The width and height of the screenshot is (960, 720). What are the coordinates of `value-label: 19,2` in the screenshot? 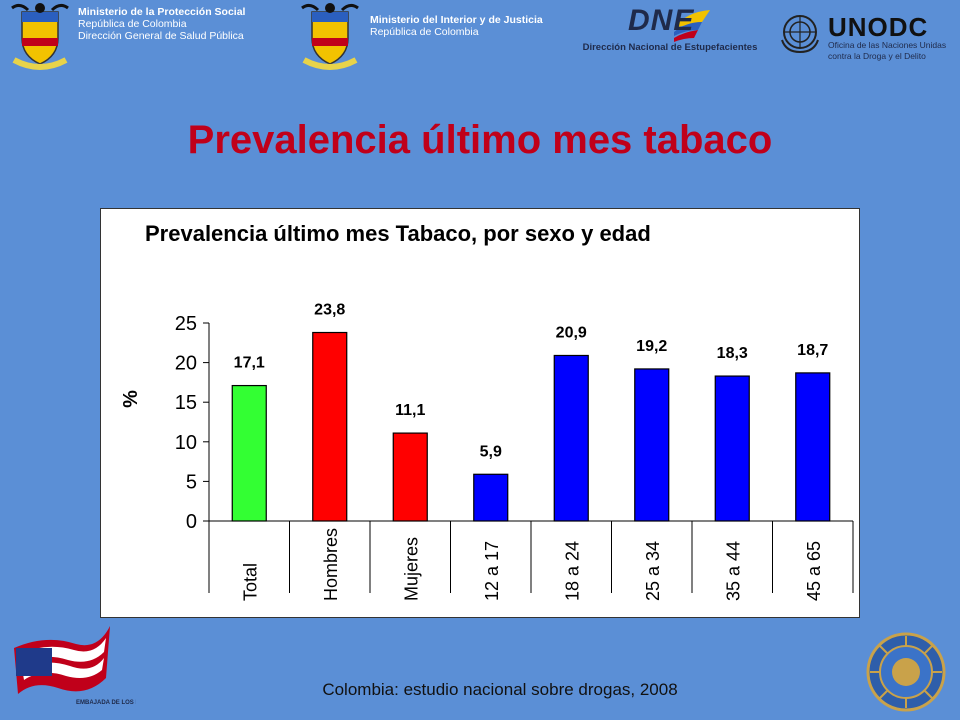 It's located at (651, 346).